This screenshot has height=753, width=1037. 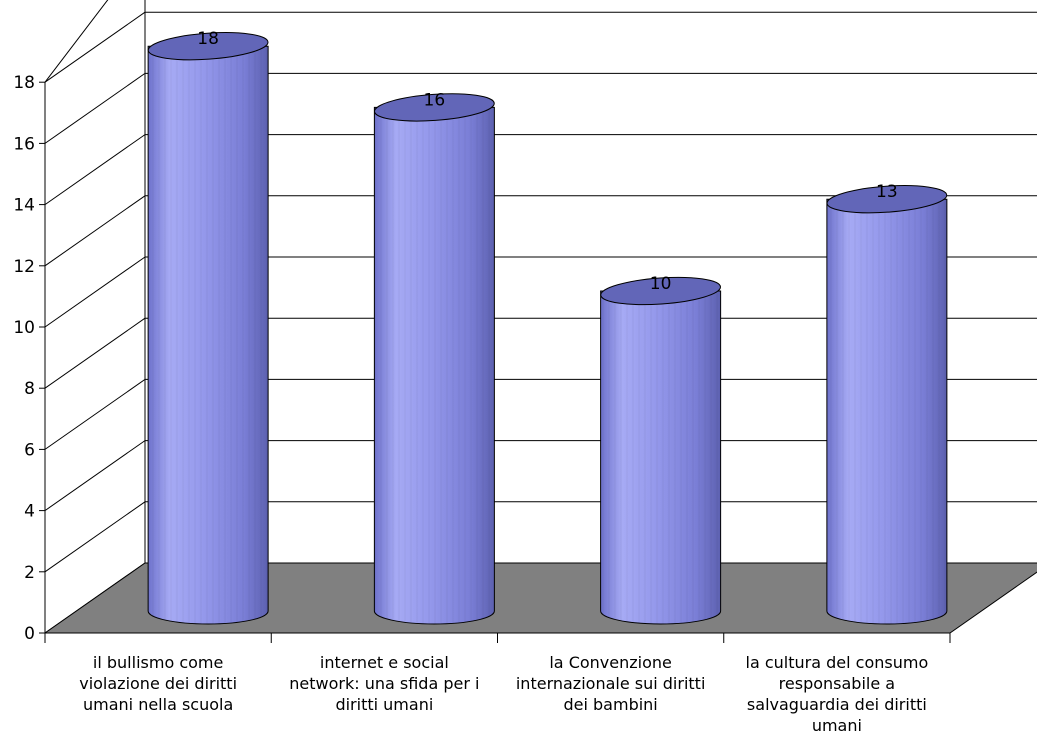 What do you see at coordinates (76, 41) in the screenshot?
I see `side-wall-top` at bounding box center [76, 41].